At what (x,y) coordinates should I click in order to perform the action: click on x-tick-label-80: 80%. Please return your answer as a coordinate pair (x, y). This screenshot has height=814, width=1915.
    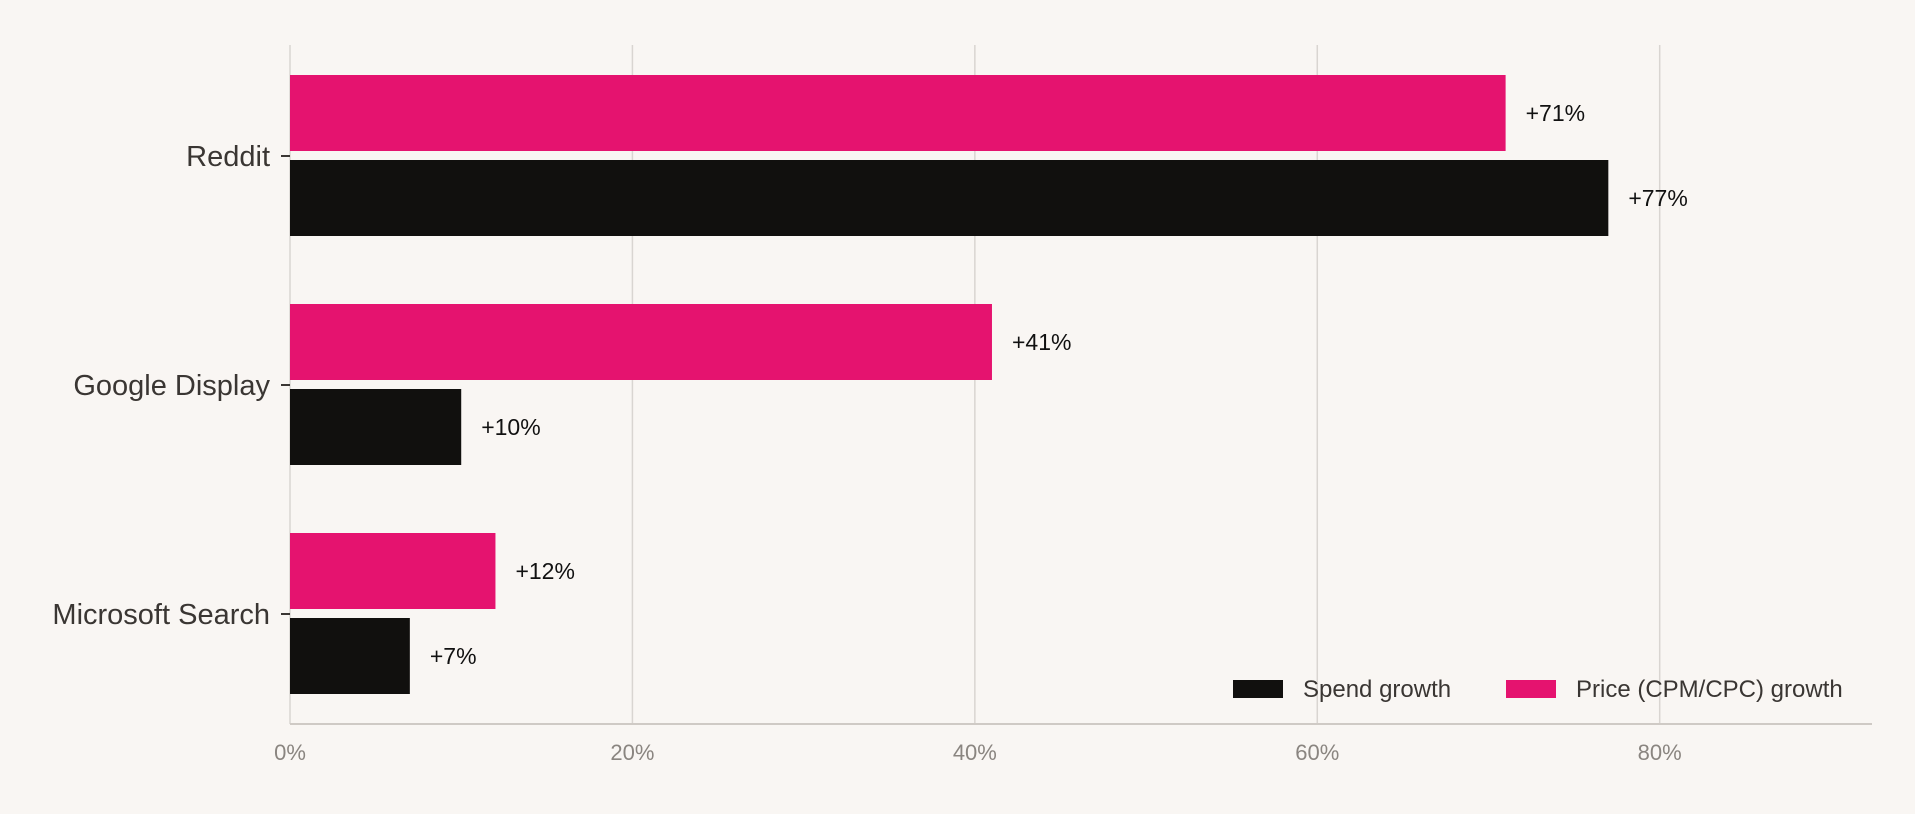
    Looking at the image, I should click on (1660, 752).